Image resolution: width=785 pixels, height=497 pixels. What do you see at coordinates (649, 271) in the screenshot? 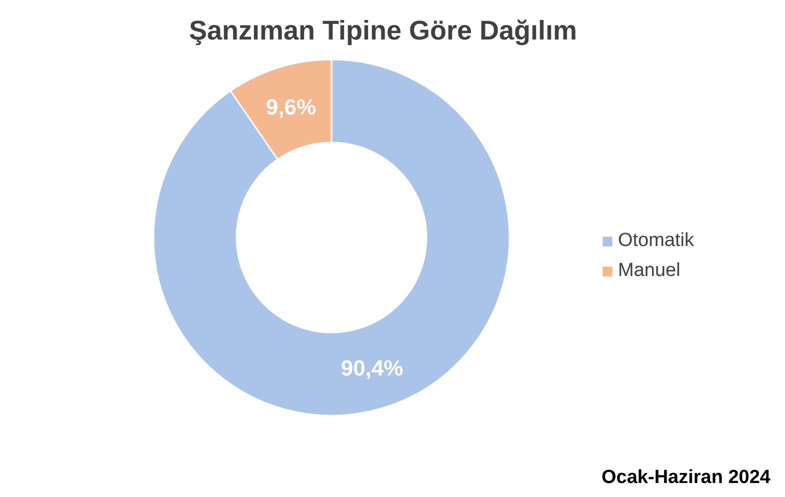
I see `legend-label: Manuel` at bounding box center [649, 271].